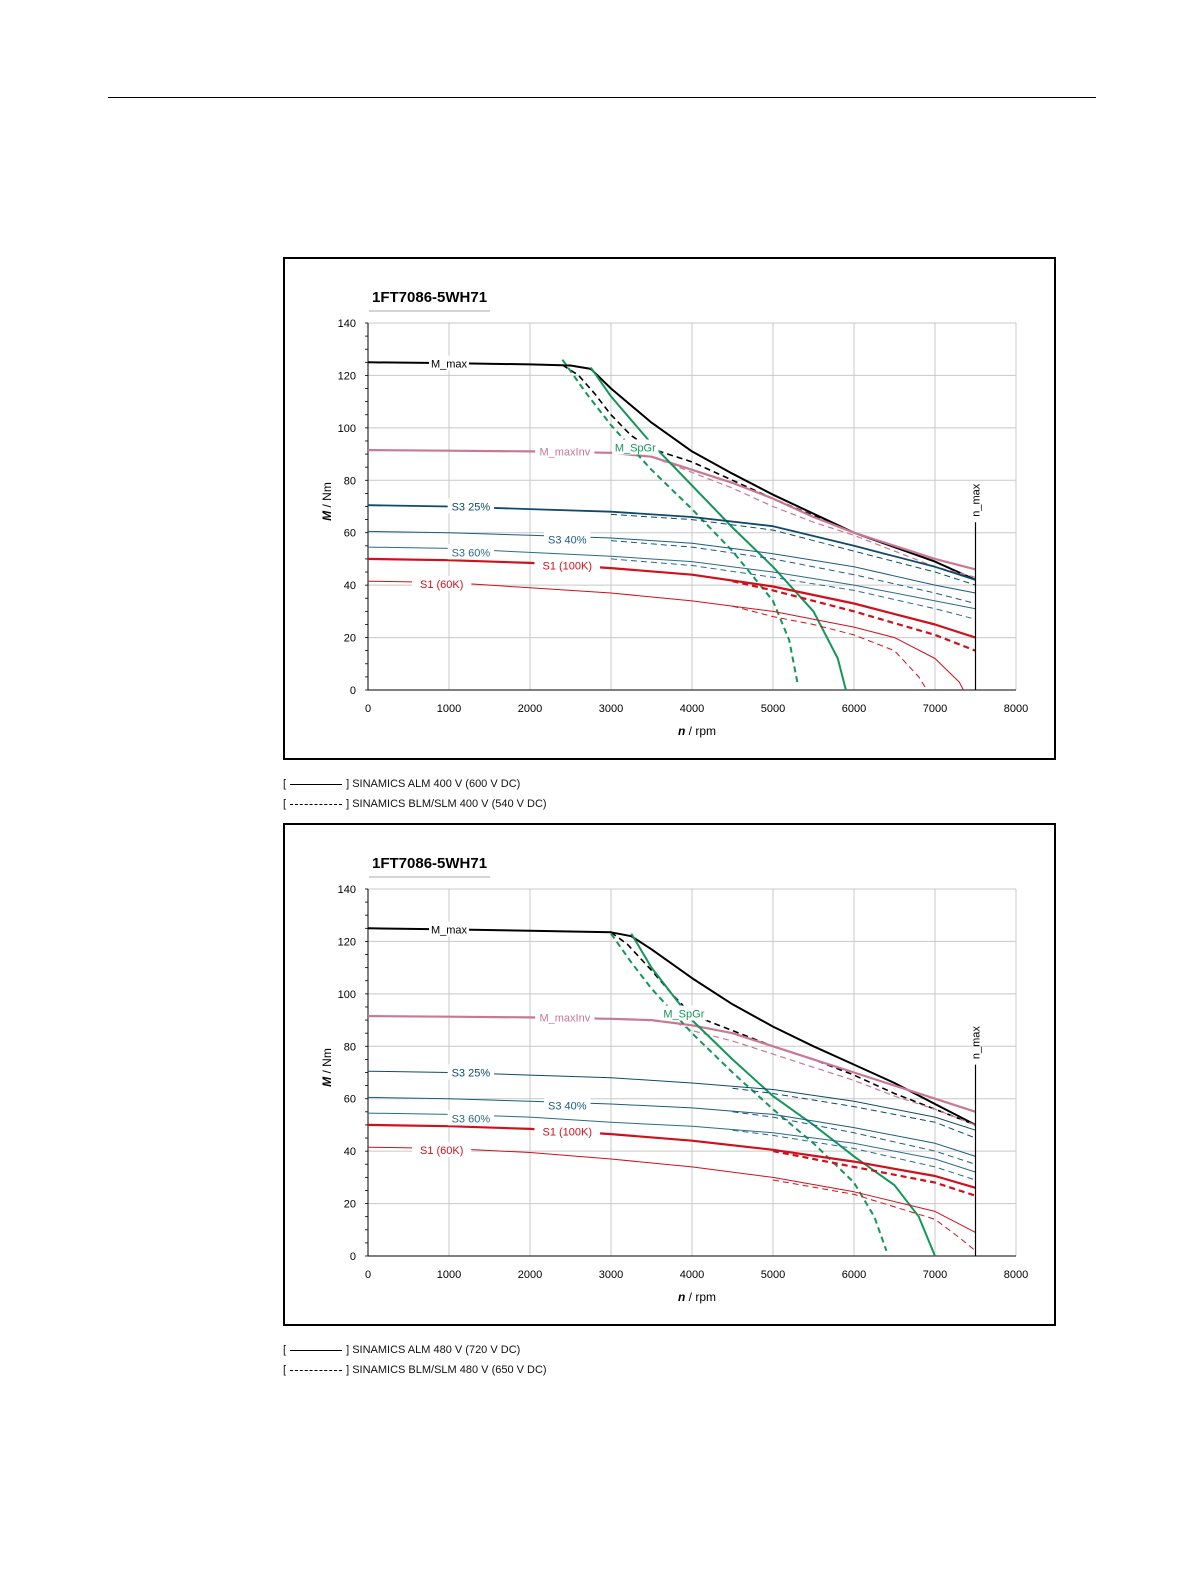 The image size is (1191, 1587). I want to click on legend-dashed-text: SINAMICS BLM/SLM 480 V (650 V DC), so click(449, 1370).